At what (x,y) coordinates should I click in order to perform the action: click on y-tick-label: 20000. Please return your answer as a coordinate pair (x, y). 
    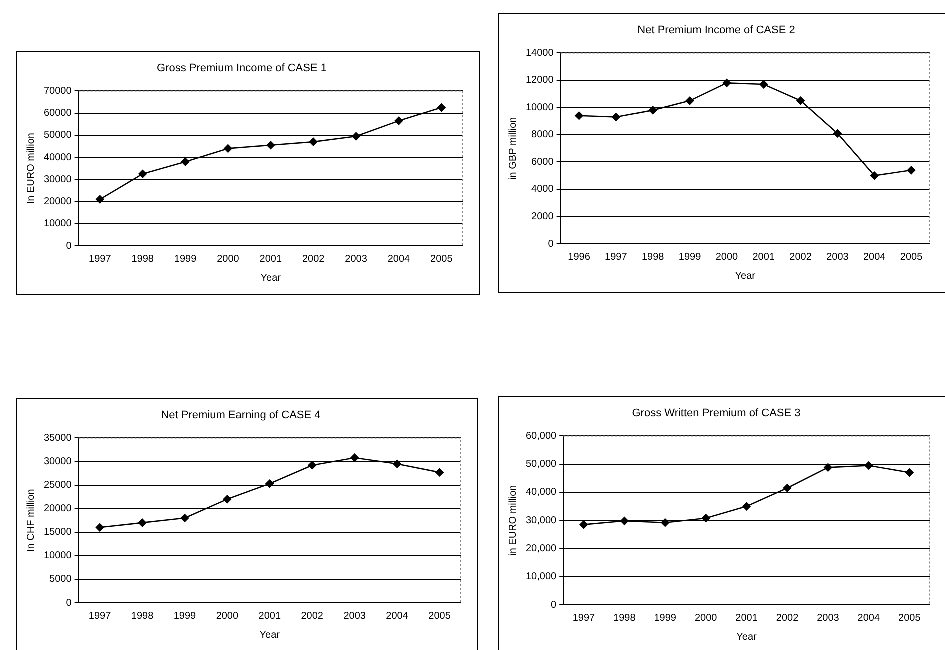
    Looking at the image, I should click on (58, 202).